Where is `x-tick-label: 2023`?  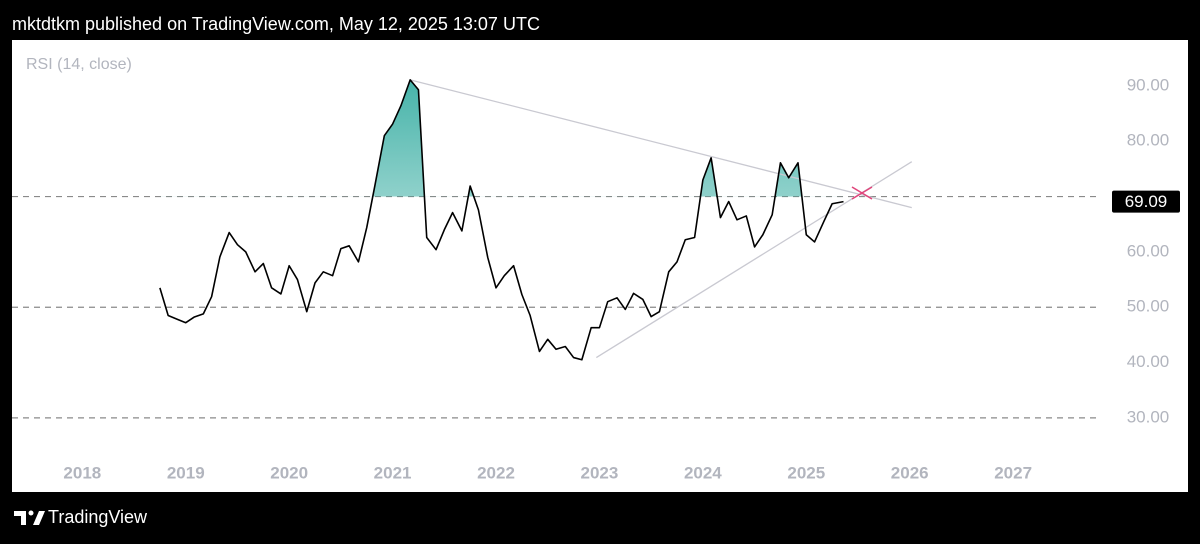 x-tick-label: 2023 is located at coordinates (600, 472).